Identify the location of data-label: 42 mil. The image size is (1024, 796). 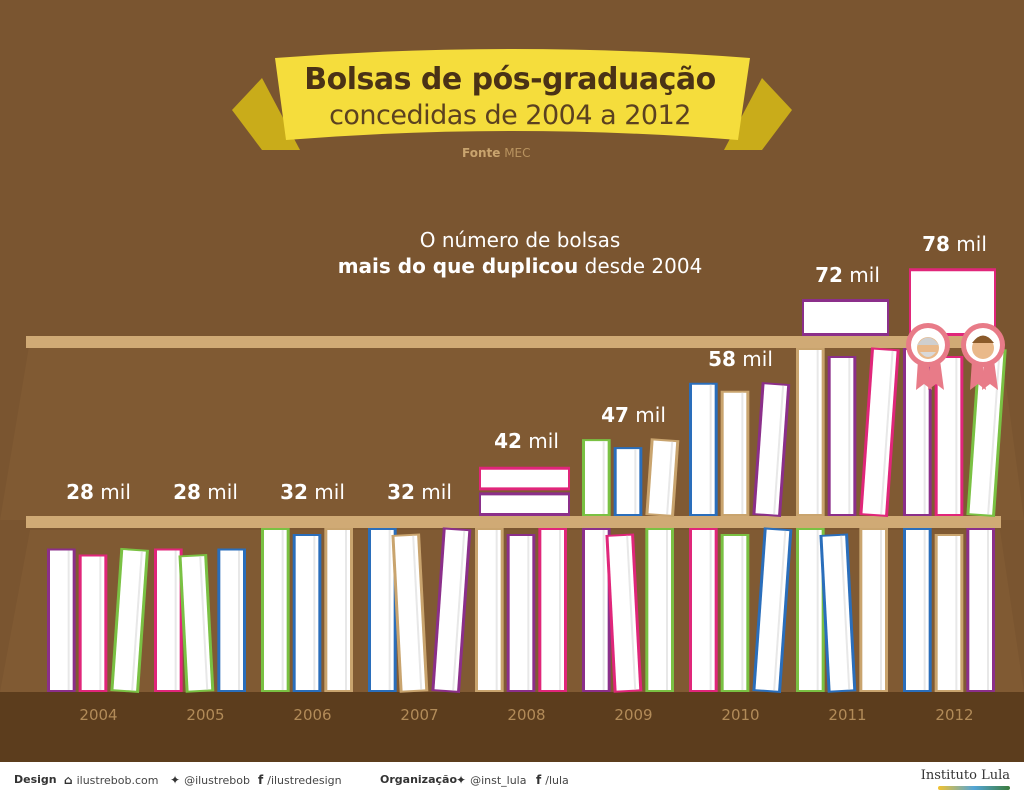
(526, 440).